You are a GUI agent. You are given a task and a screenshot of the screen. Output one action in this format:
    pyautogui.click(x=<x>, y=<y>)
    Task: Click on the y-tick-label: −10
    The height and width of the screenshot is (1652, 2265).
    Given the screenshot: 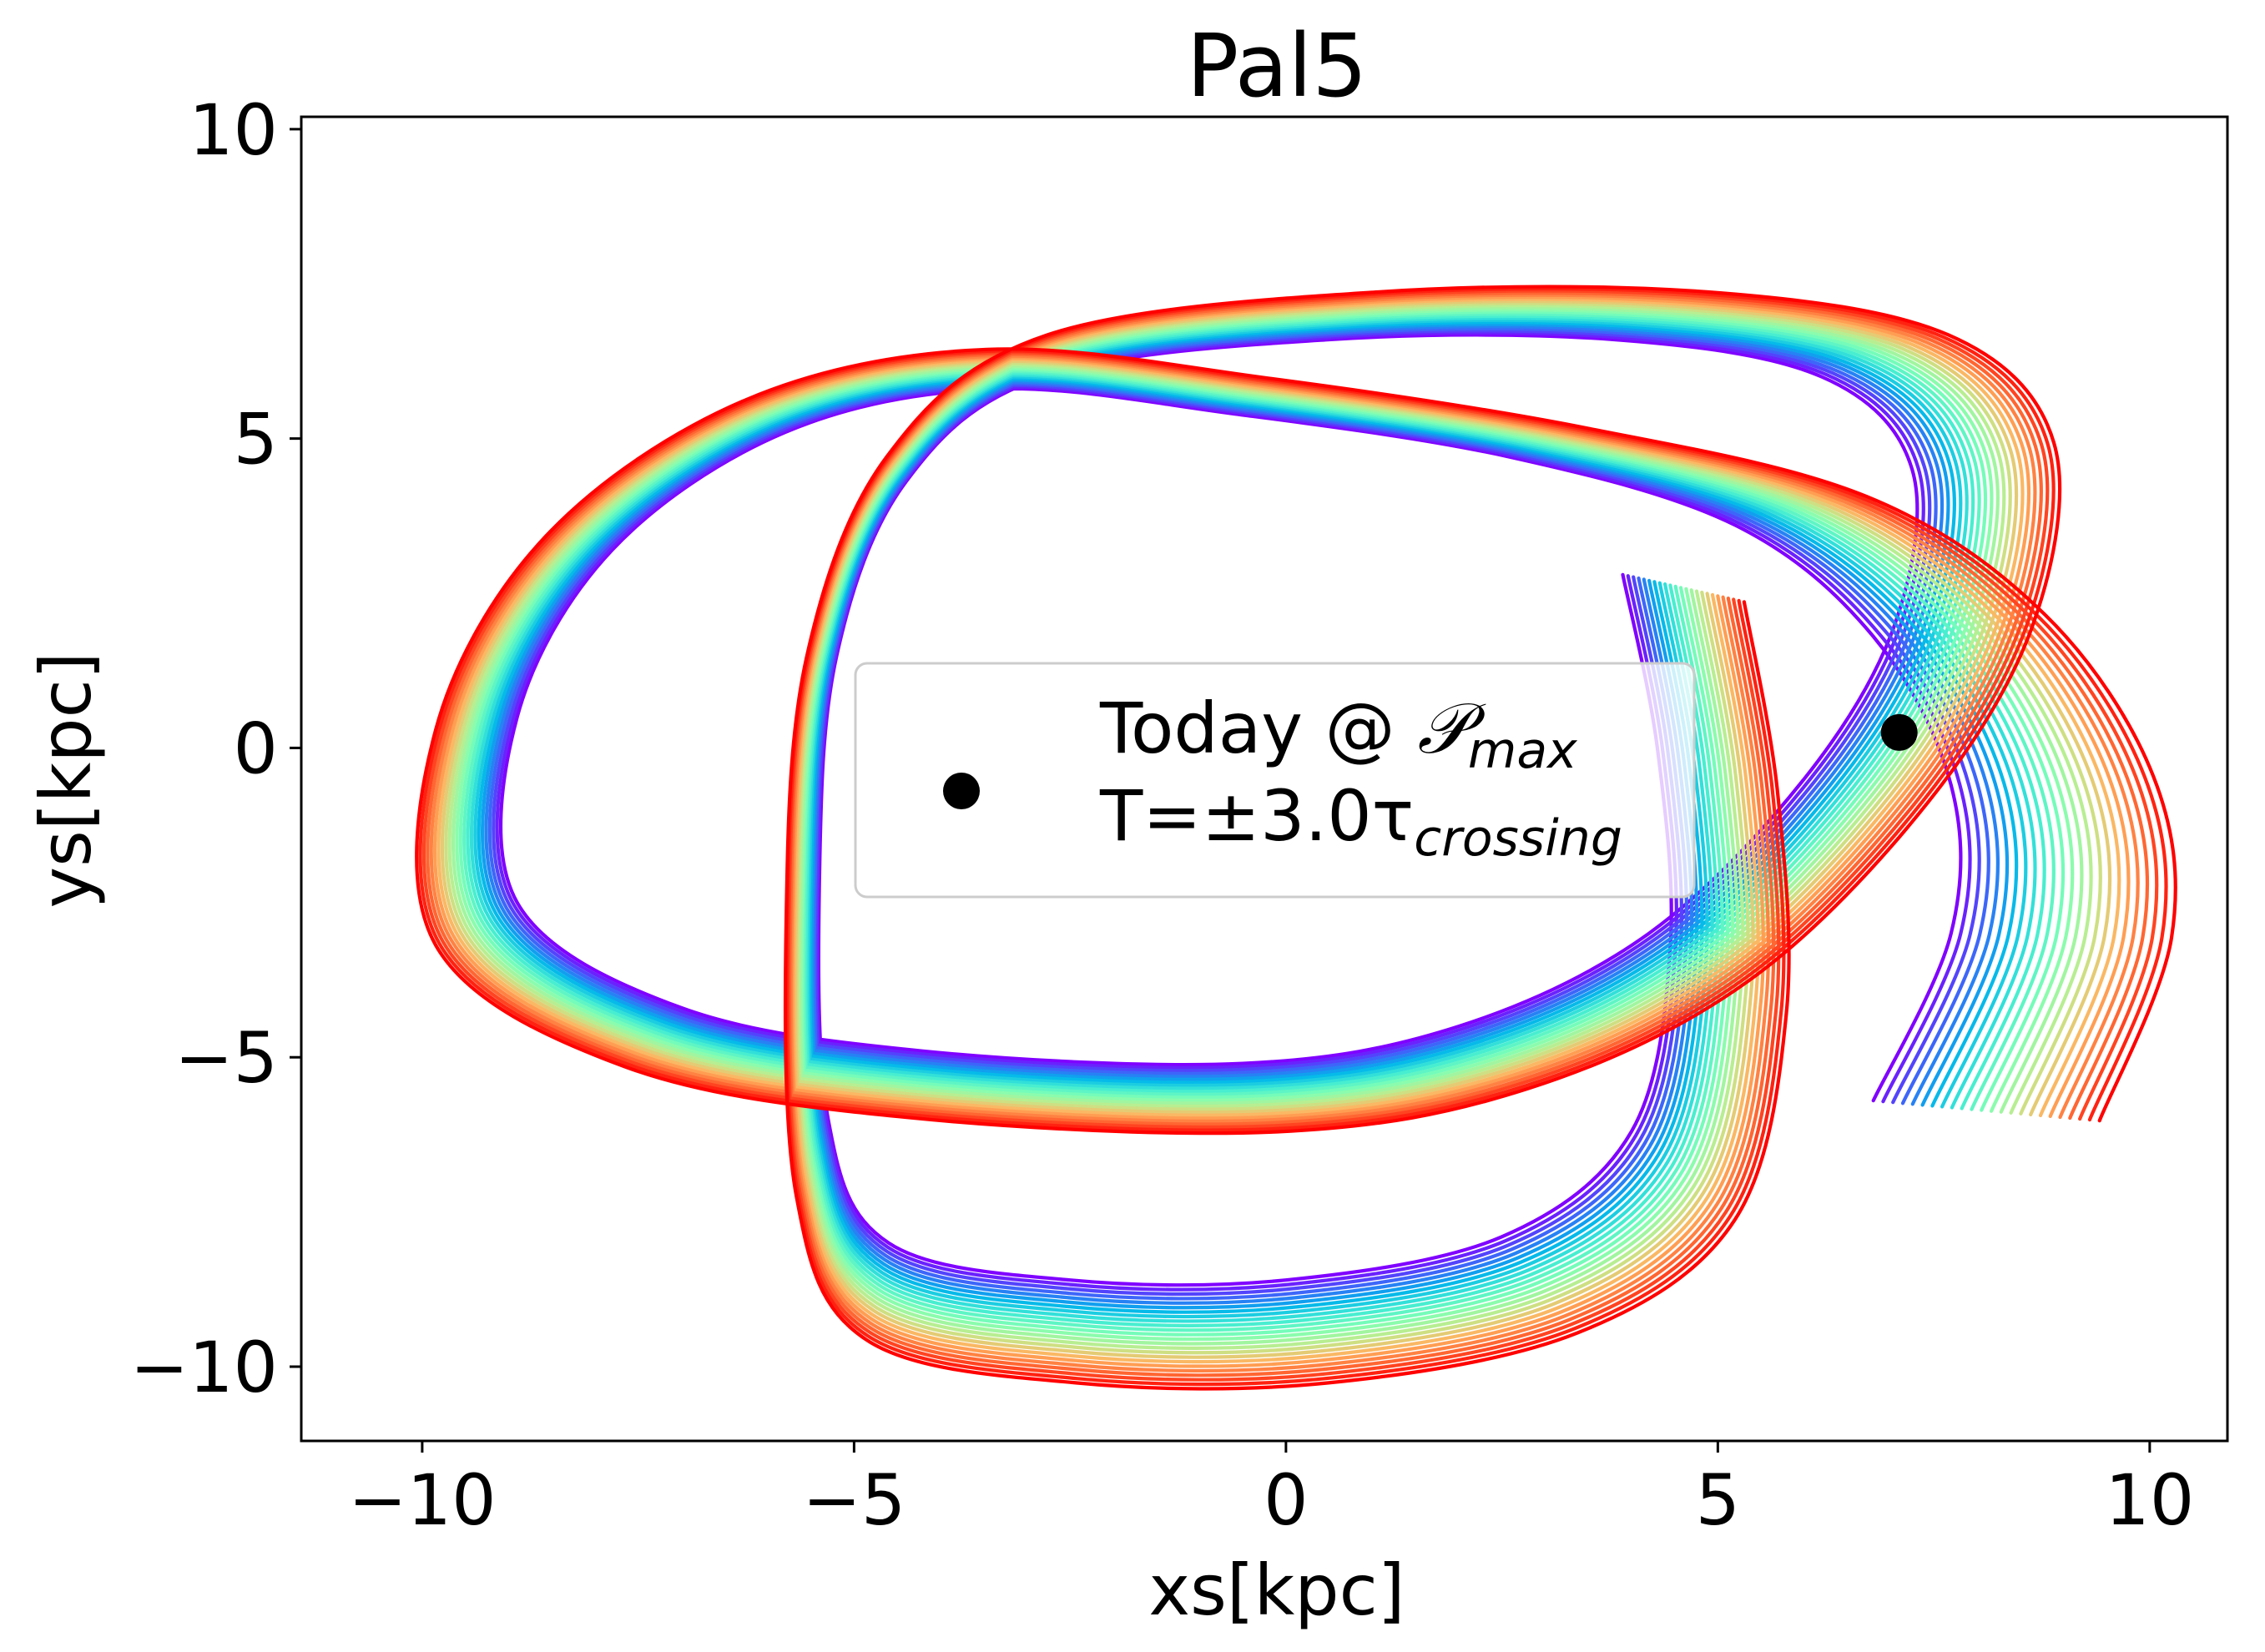 What is the action you would take?
    pyautogui.click(x=204, y=1368)
    